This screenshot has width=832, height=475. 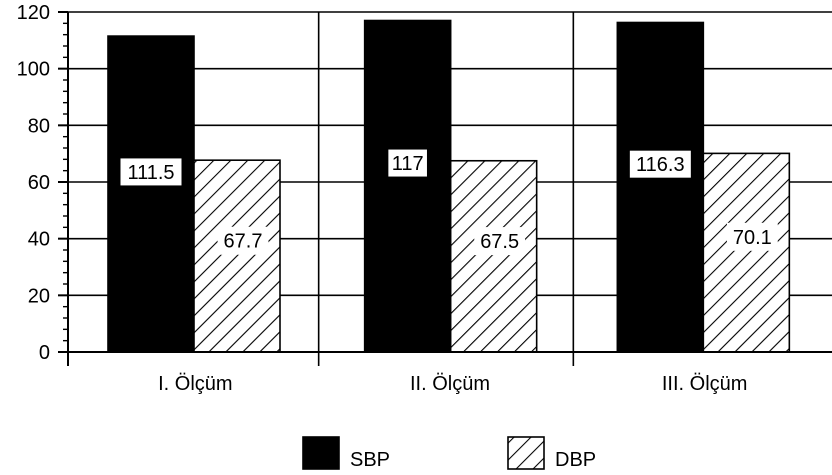 What do you see at coordinates (705, 384) in the screenshot?
I see `category-label-3: III. Ölçüm` at bounding box center [705, 384].